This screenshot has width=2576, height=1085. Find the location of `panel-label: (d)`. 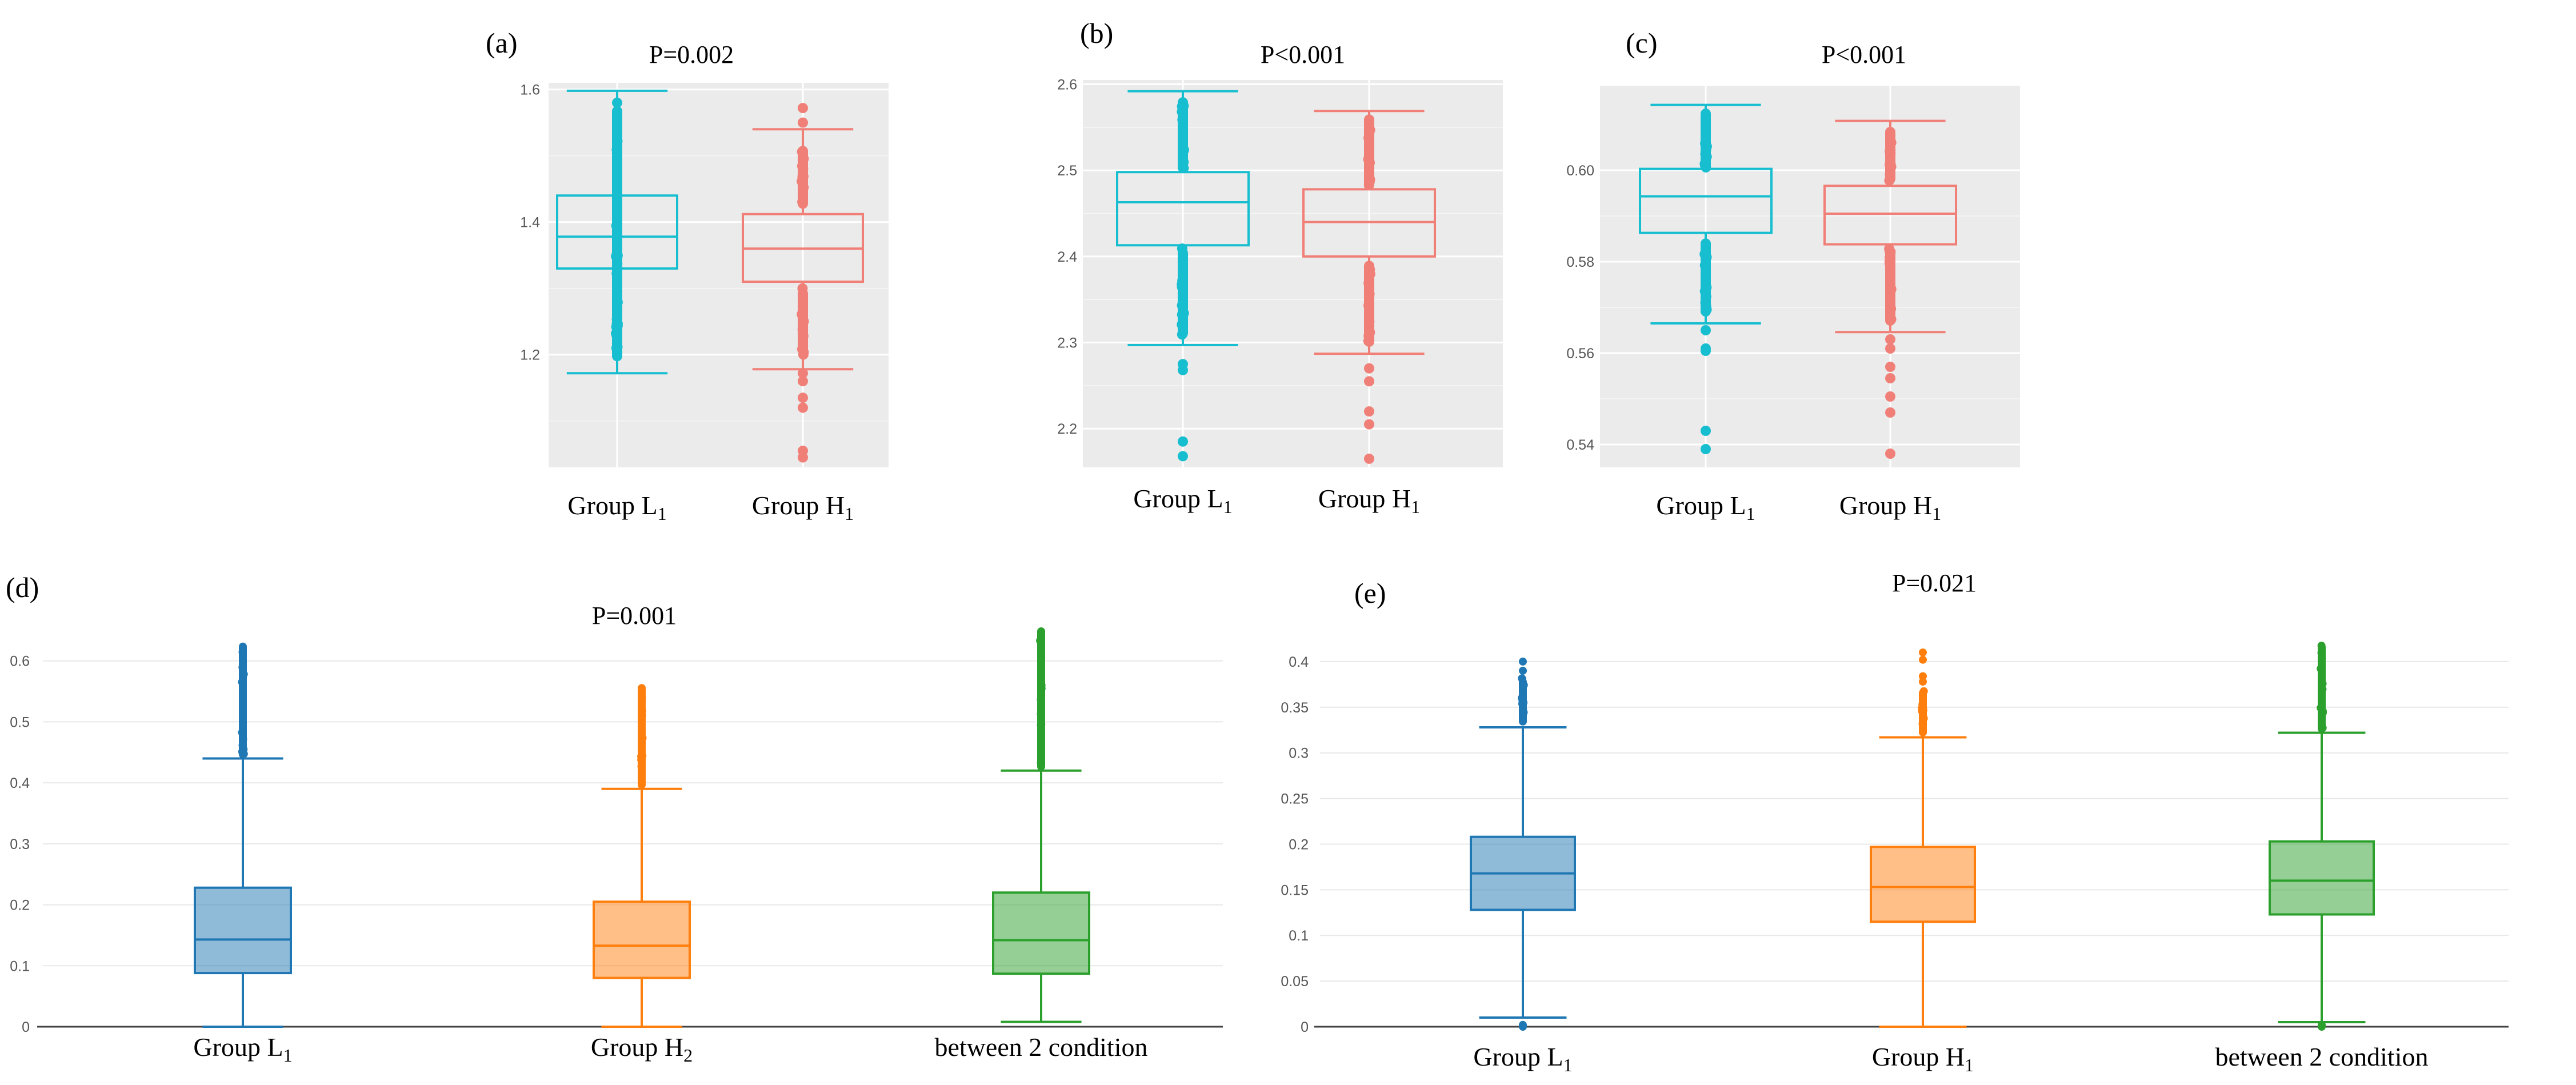

panel-label: (d) is located at coordinates (22, 587).